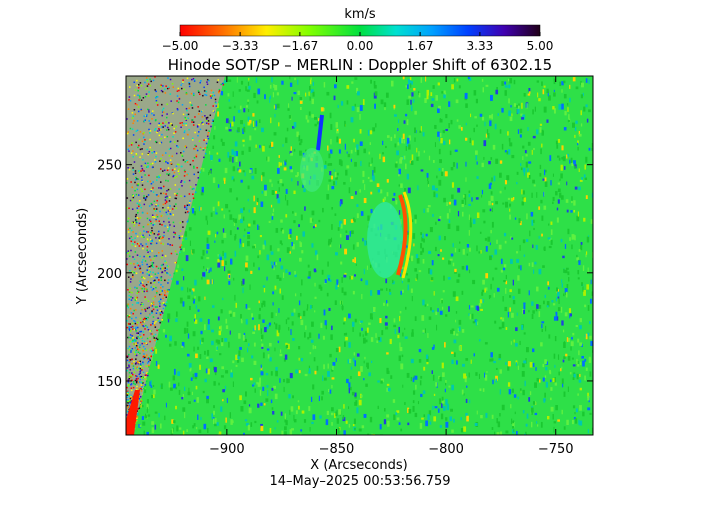 The image size is (719, 512). Describe the element at coordinates (109, 274) in the screenshot. I see `y-tick-label: 200` at that location.